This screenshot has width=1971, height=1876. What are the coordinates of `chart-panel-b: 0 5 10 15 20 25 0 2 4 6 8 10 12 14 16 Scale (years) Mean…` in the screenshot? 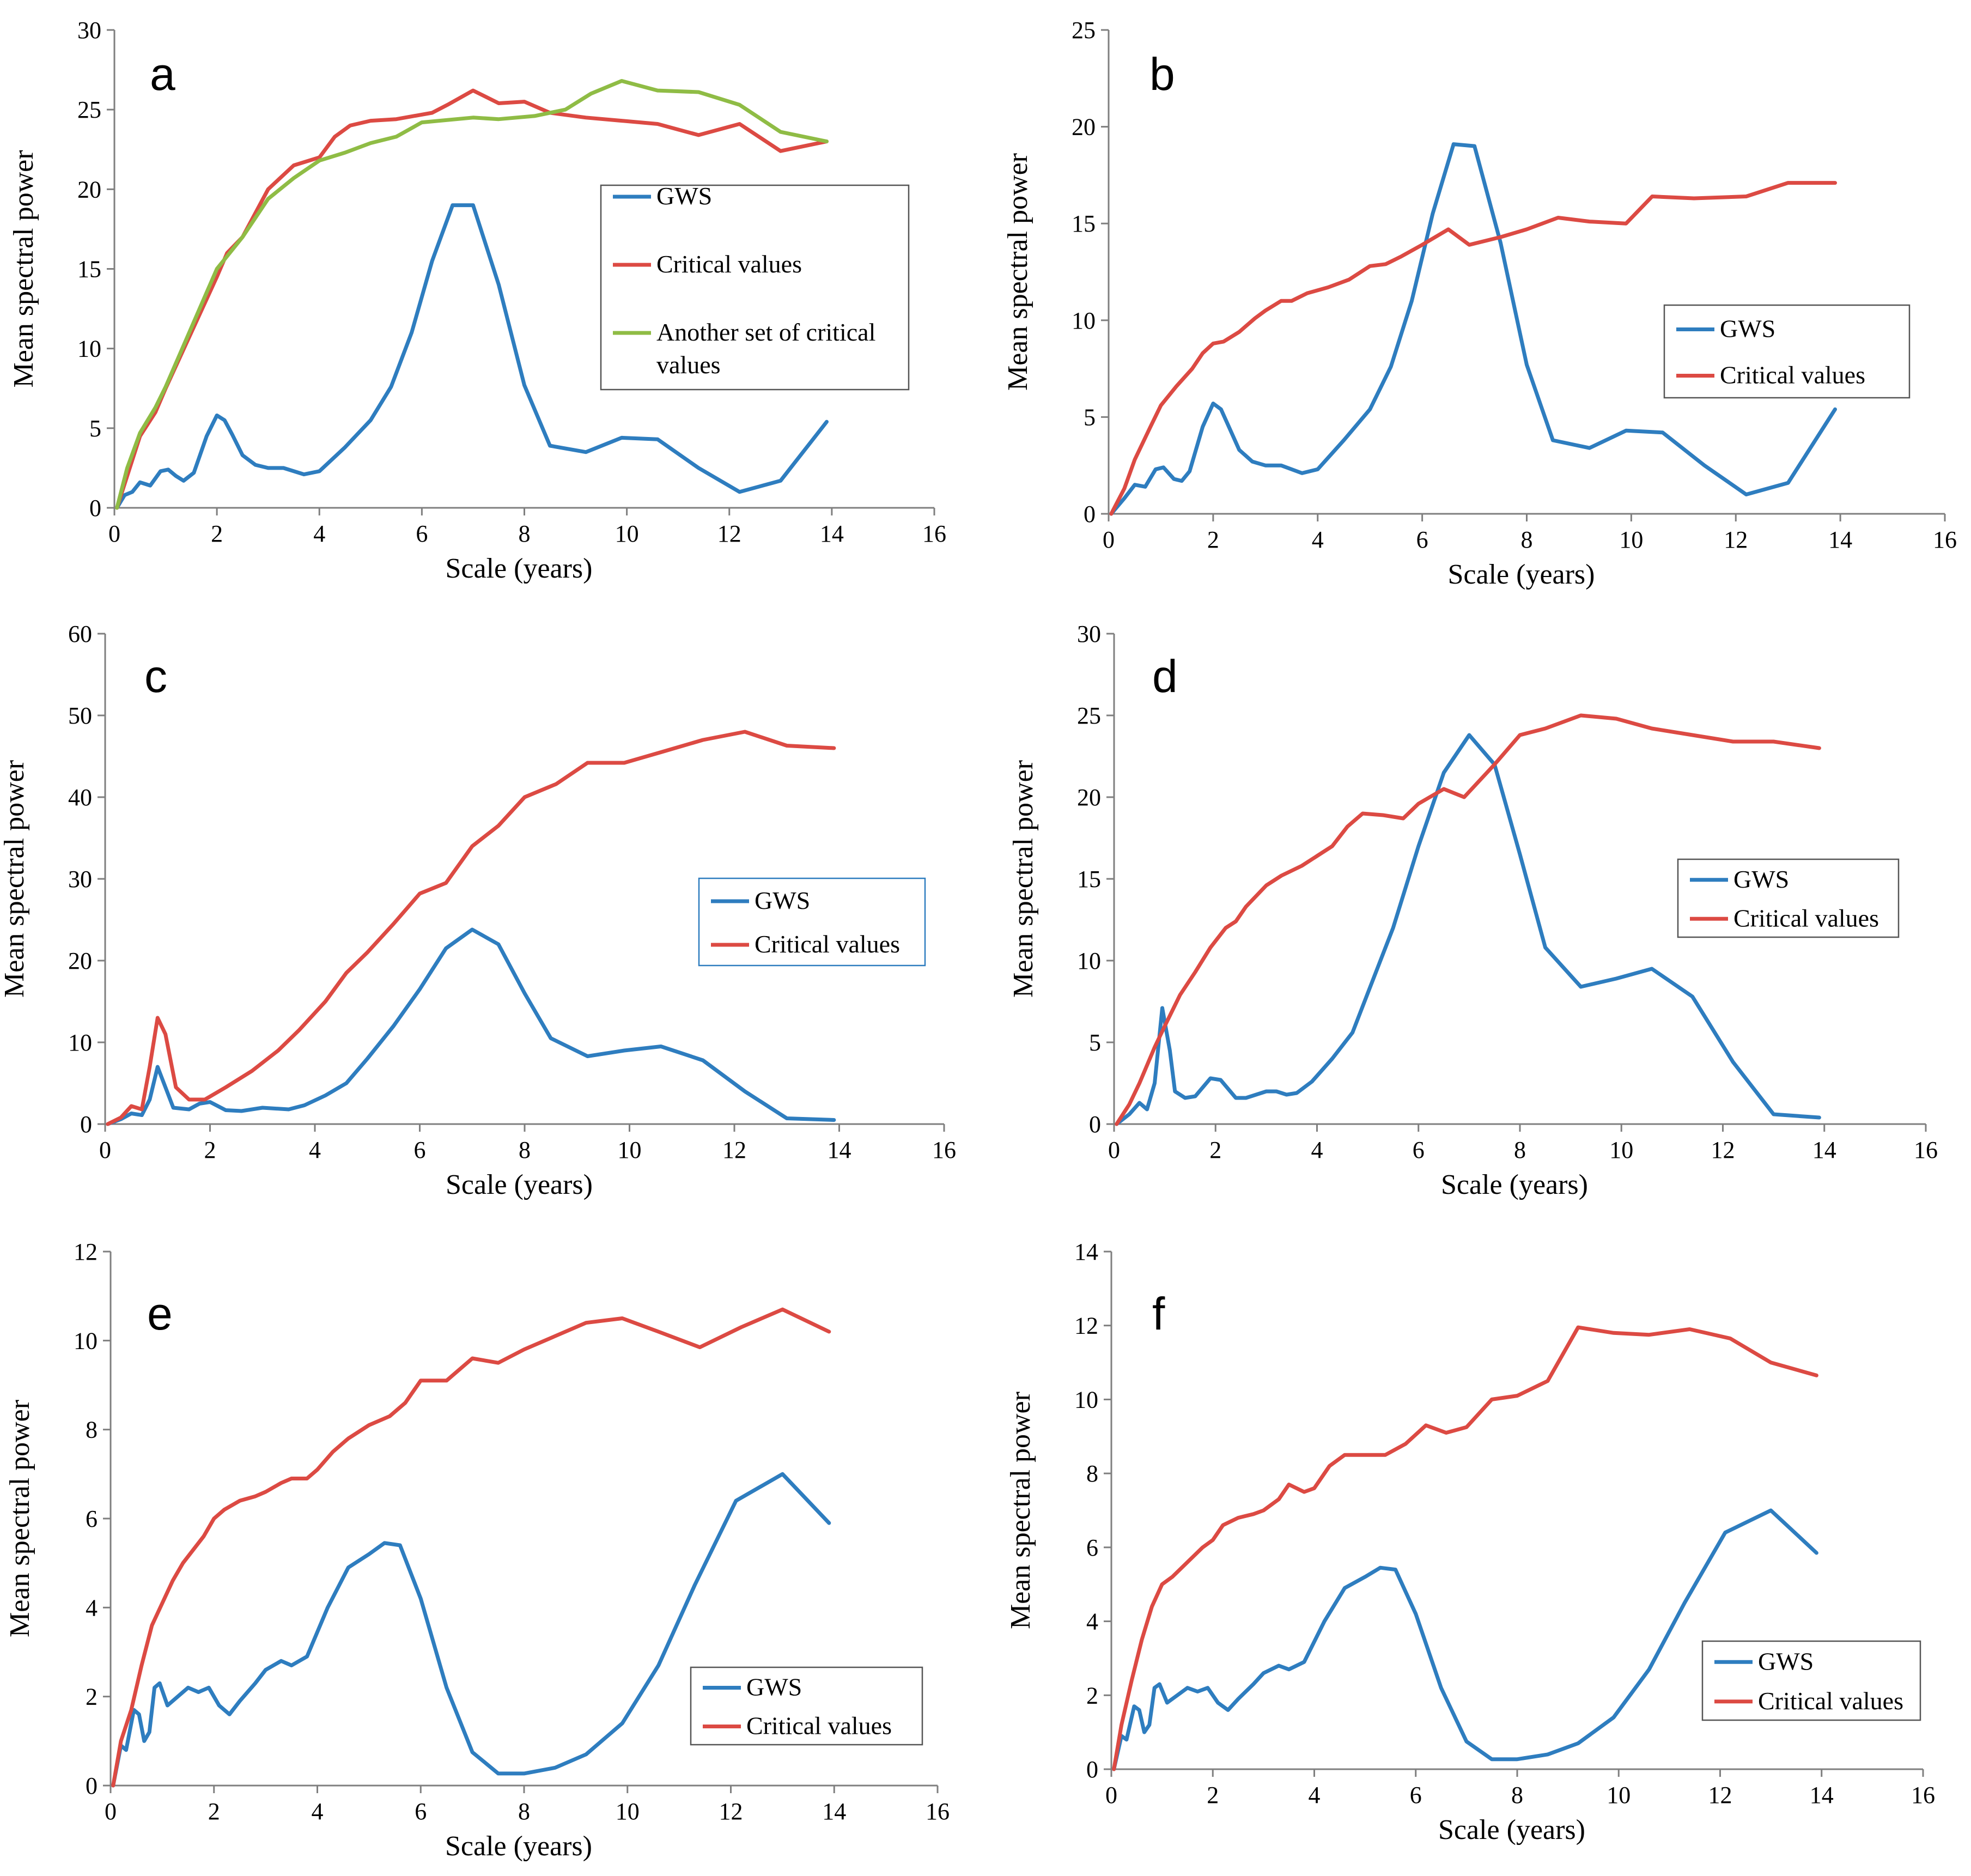 It's located at (1479, 303).